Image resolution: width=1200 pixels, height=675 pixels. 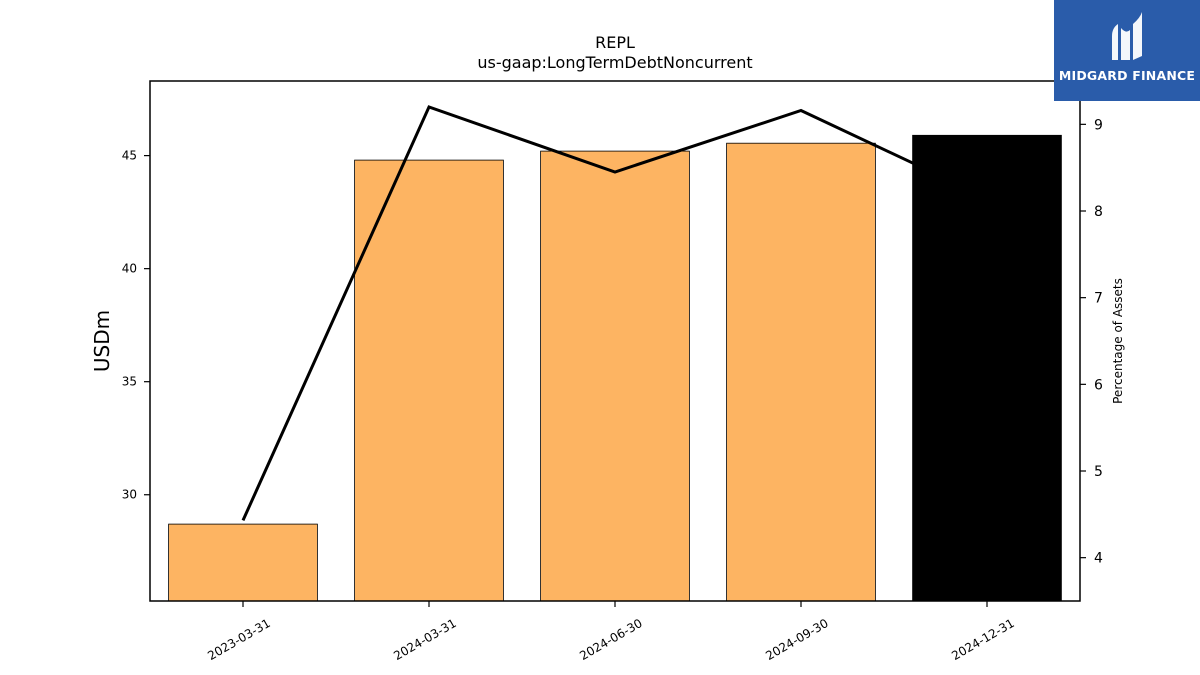 I want to click on y-right-tick-label: 9, so click(x=1098, y=125).